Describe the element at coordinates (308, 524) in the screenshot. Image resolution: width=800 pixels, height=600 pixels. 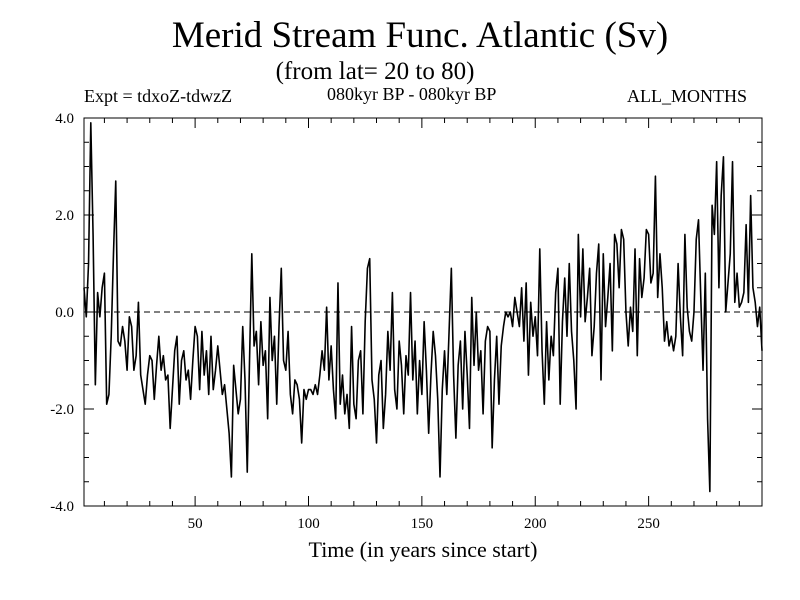
I see `x-tick-label: 100` at that location.